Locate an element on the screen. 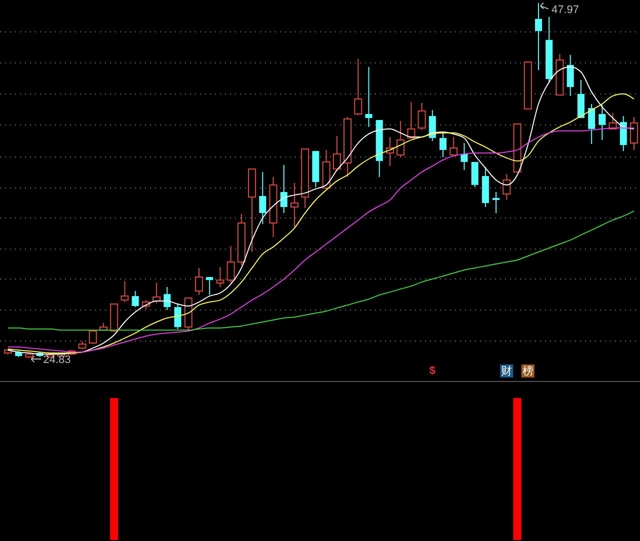 This screenshot has height=541, width=640. annotation: 财 is located at coordinates (506, 371).